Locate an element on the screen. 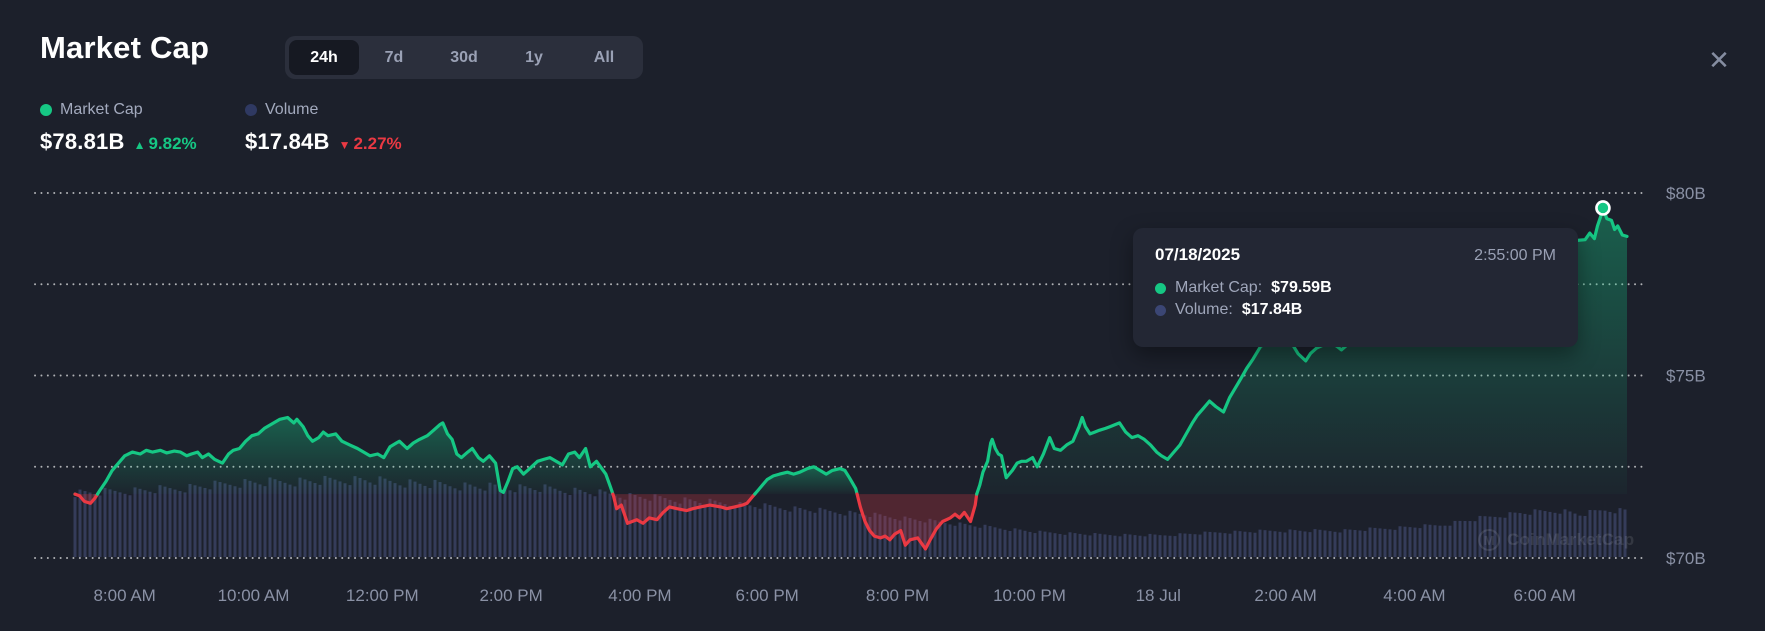  x-axis-label: 4:00 AM is located at coordinates (1414, 595).